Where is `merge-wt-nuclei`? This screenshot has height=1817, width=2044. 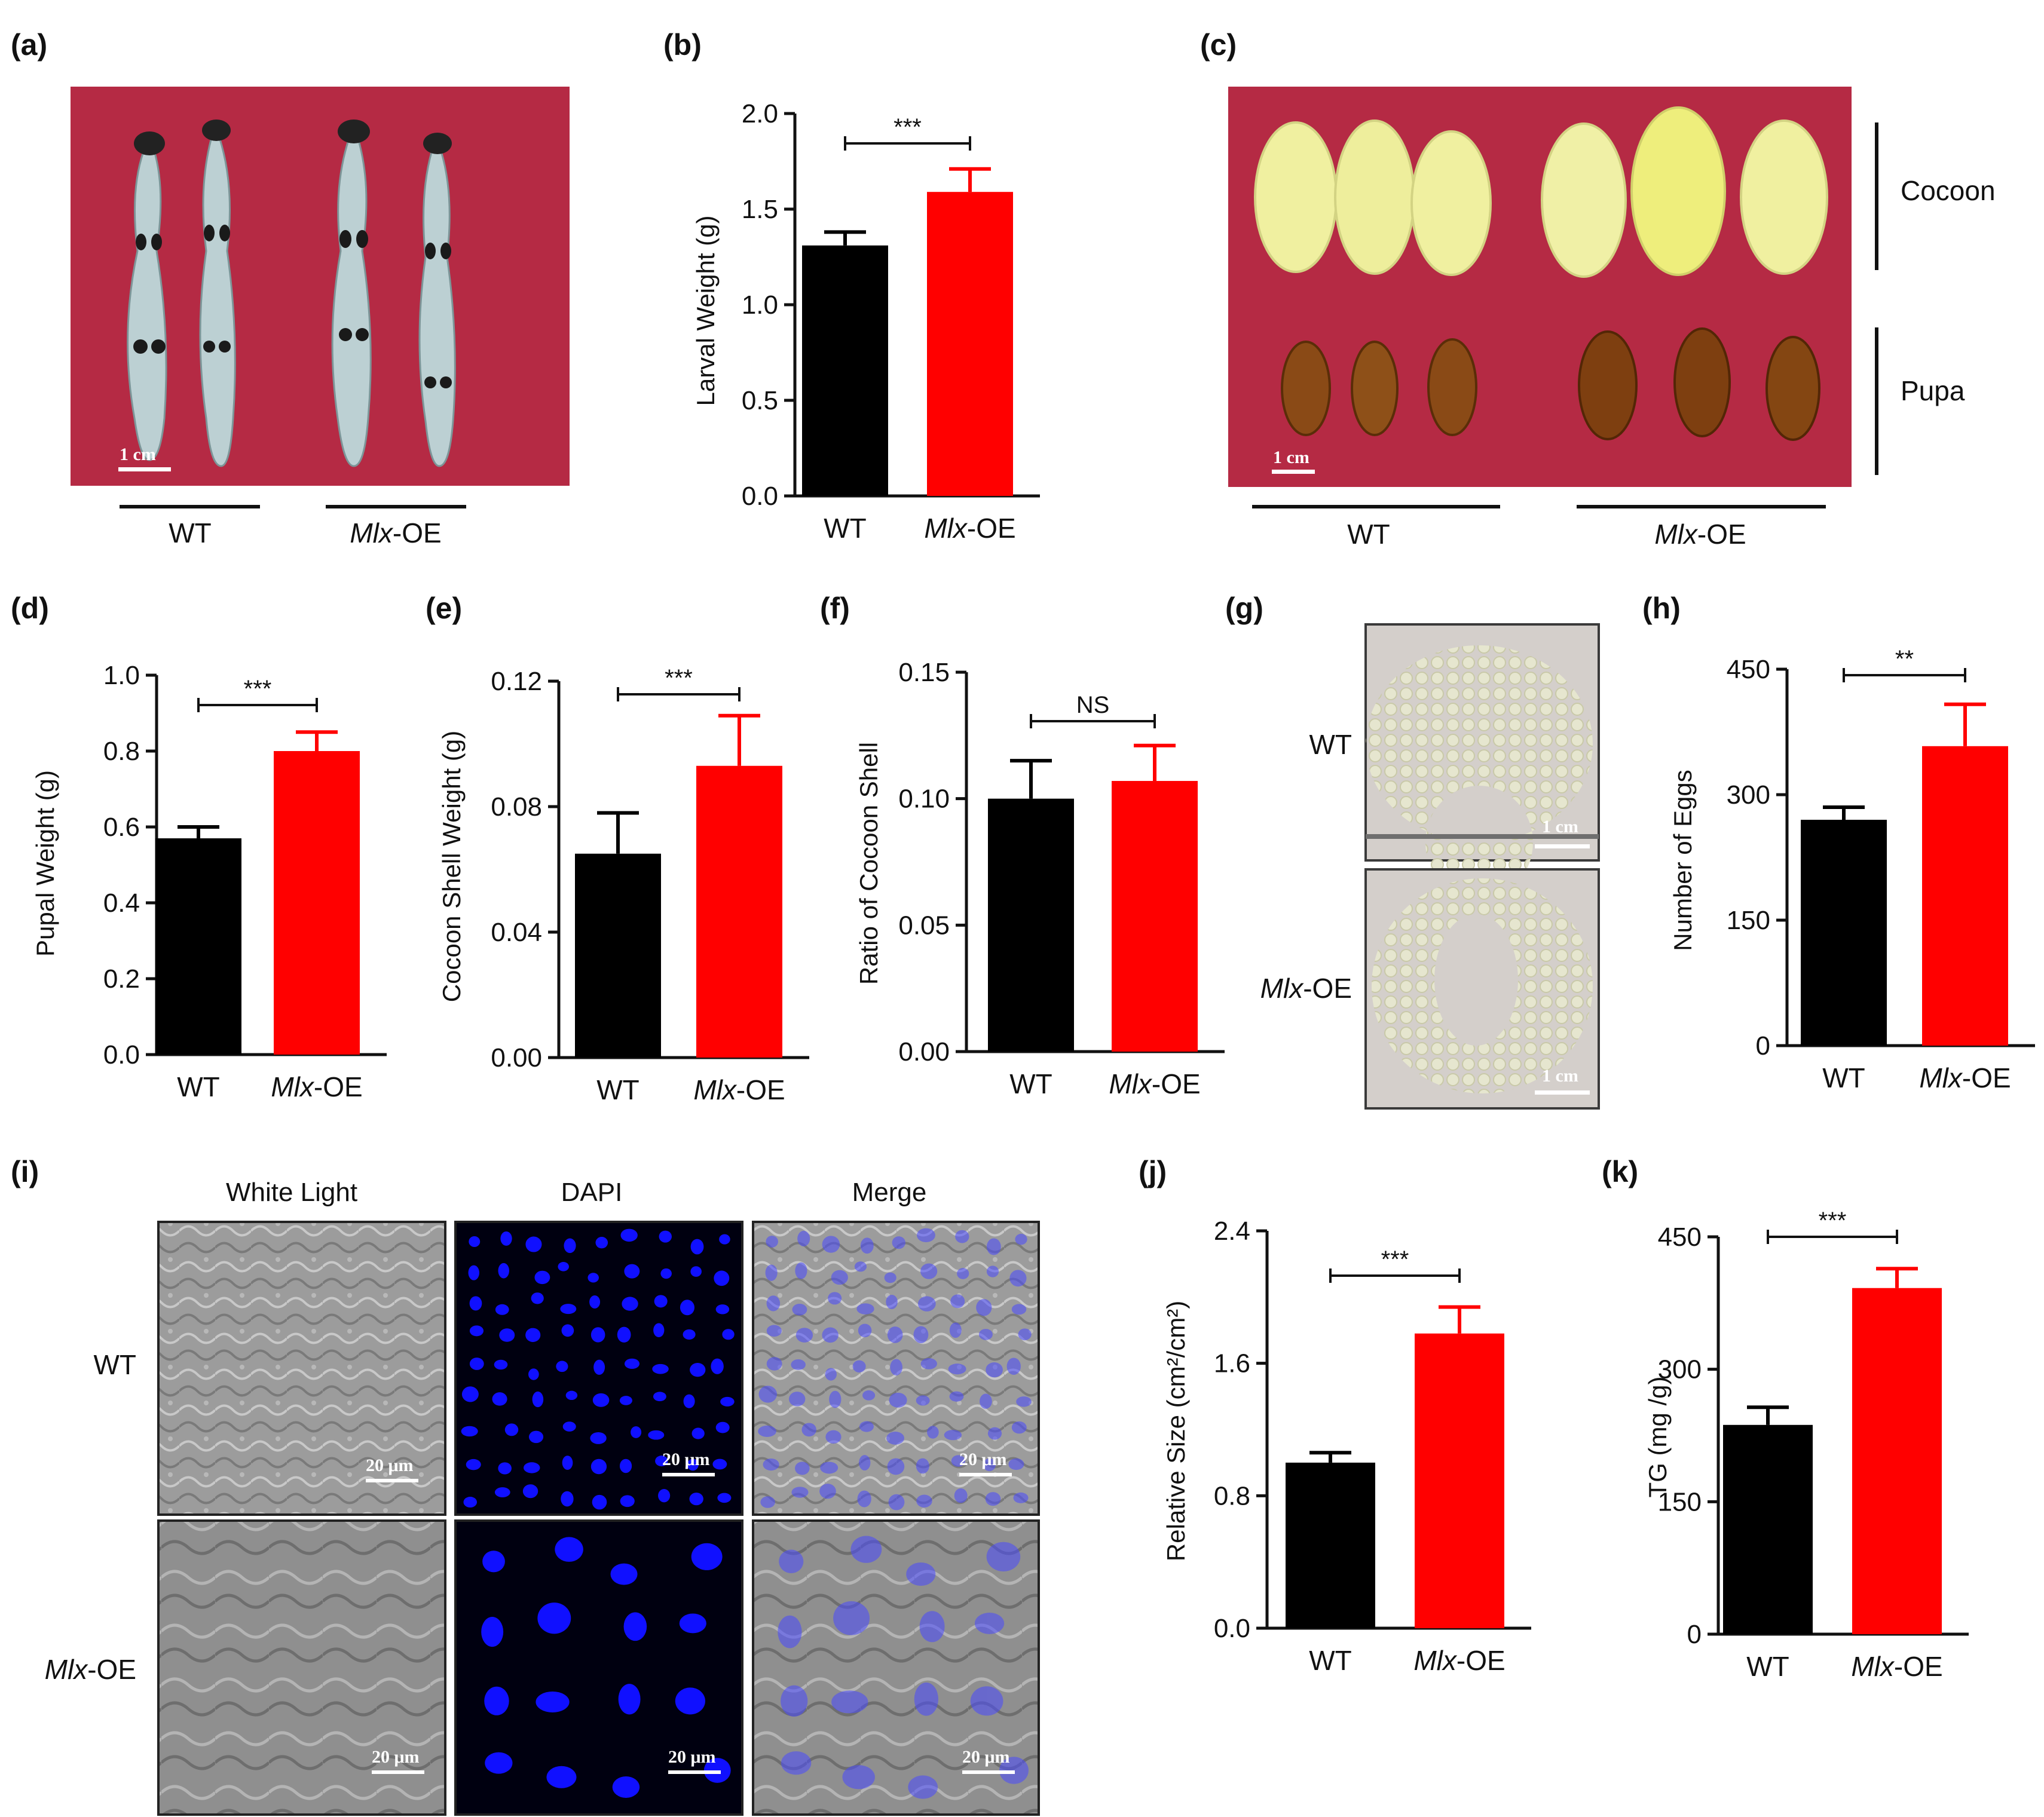 merge-wt-nuclei is located at coordinates (895, 1369).